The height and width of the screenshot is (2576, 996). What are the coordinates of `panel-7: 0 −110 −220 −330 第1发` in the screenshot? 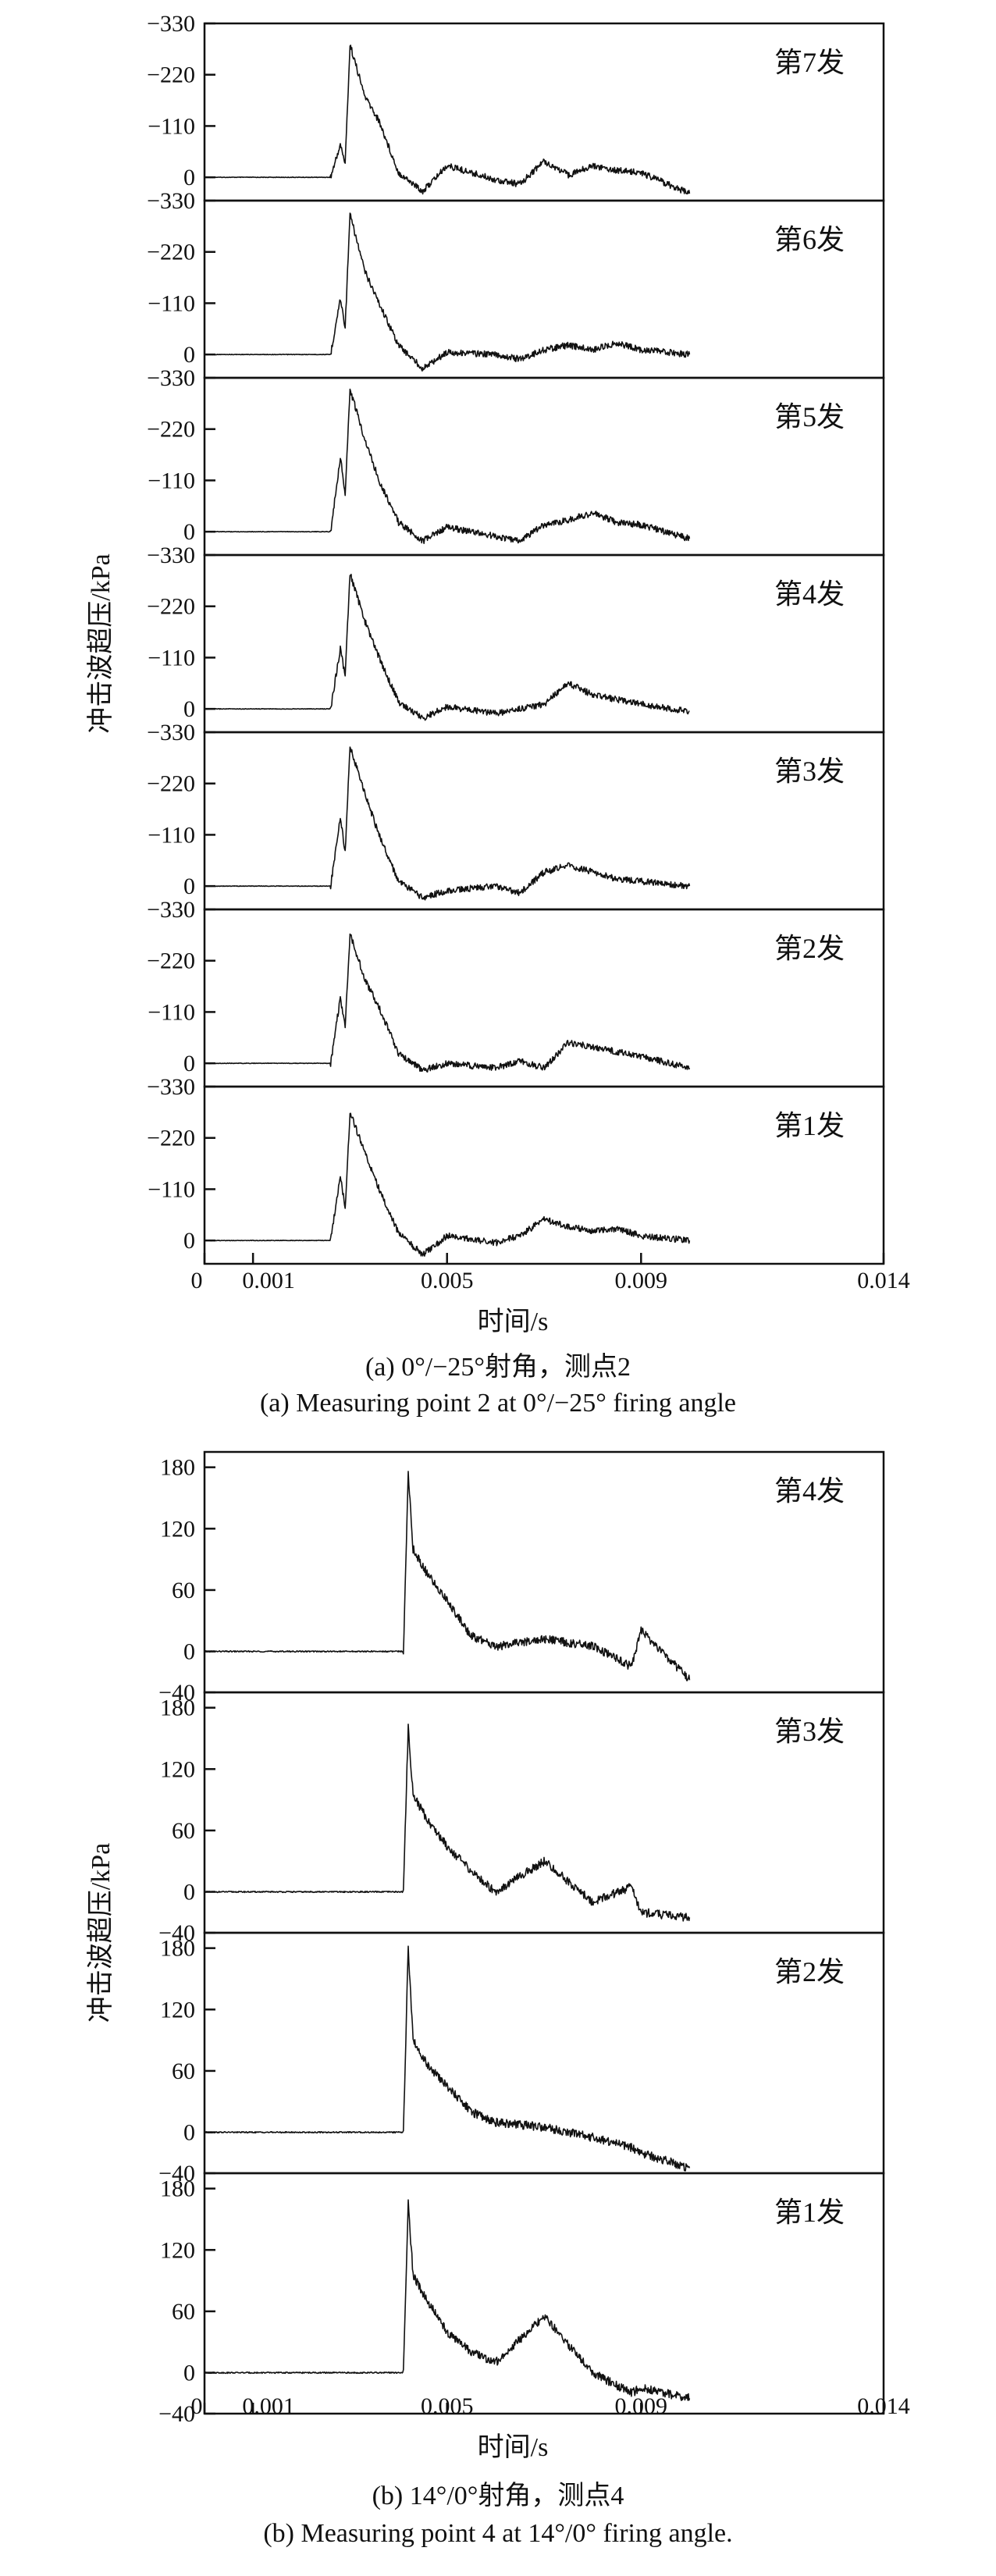 It's located at (516, 1169).